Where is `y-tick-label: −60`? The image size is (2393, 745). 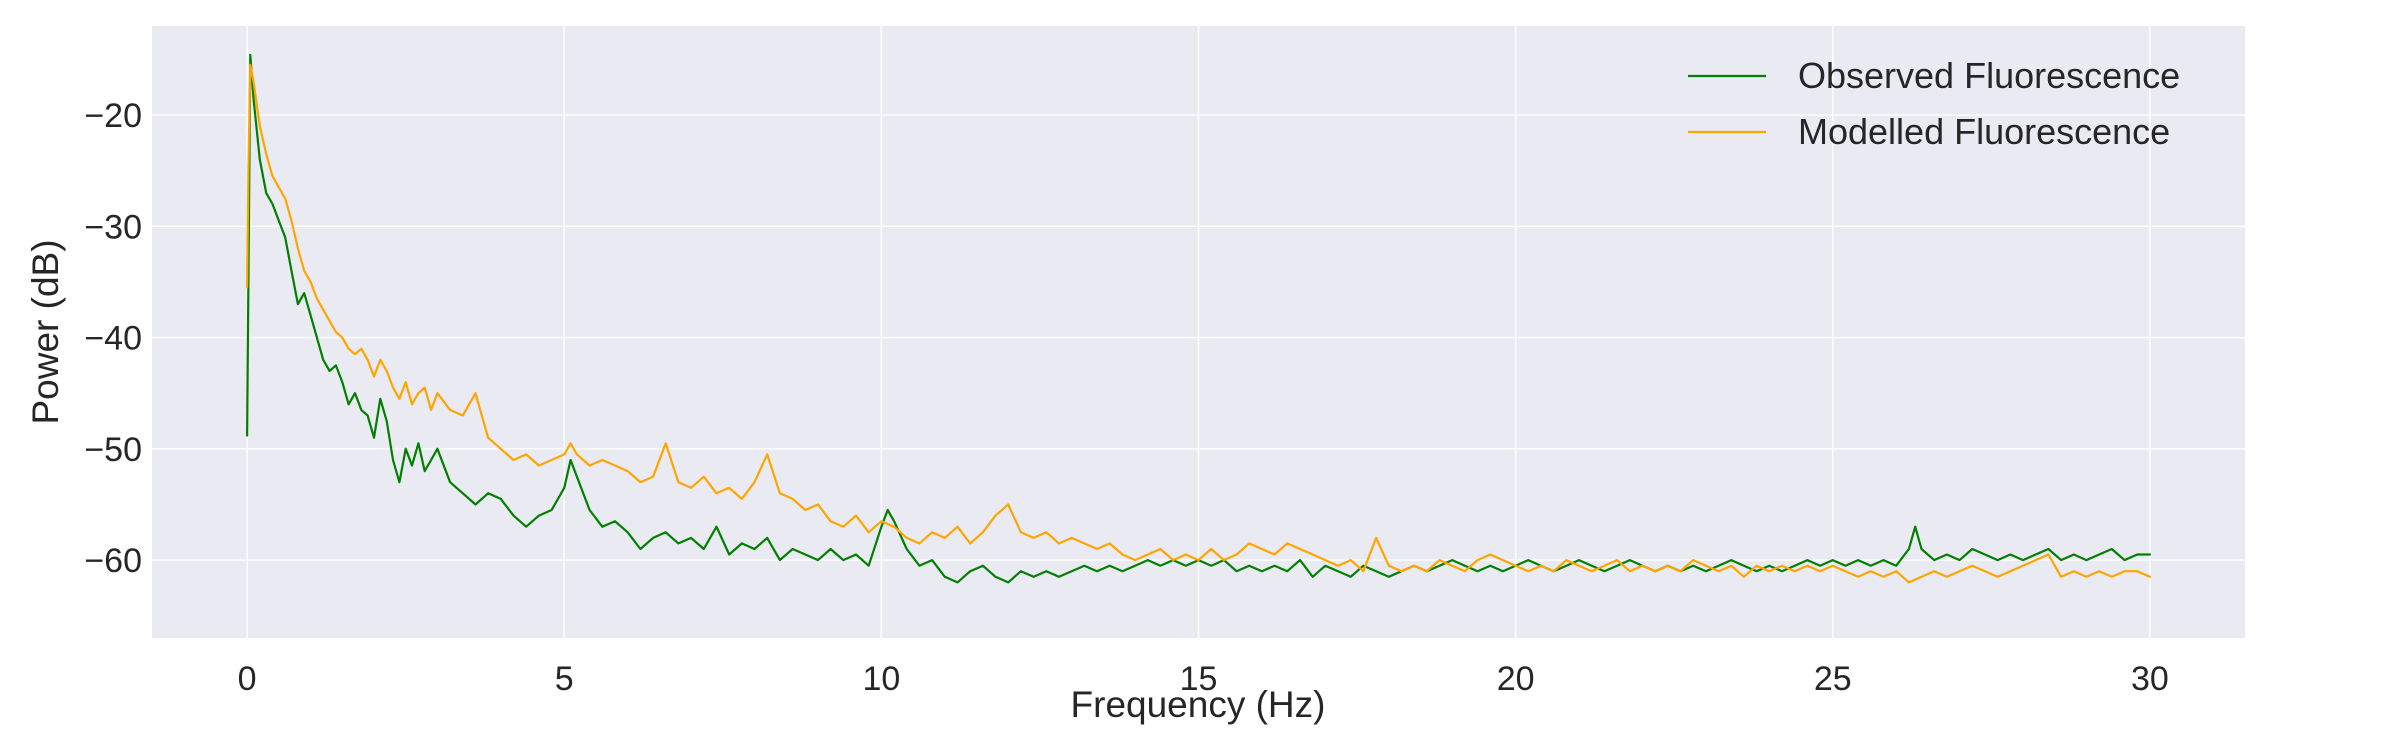 y-tick-label: −60 is located at coordinates (113, 561).